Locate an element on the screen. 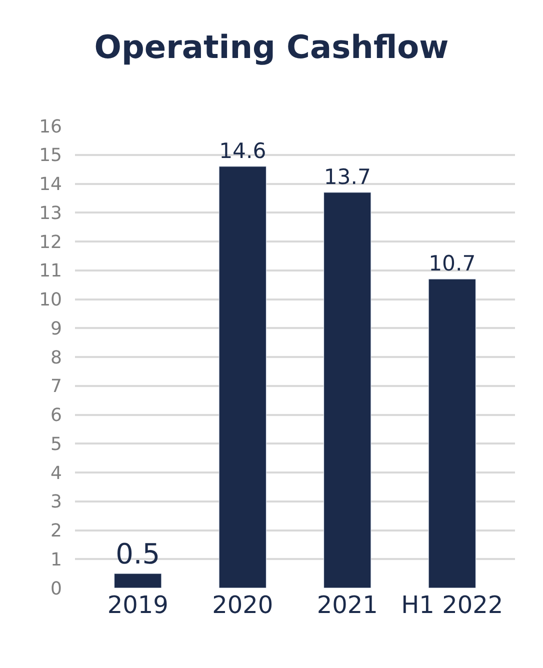 The image size is (543, 668). x-tick-label: 2021 is located at coordinates (347, 605).